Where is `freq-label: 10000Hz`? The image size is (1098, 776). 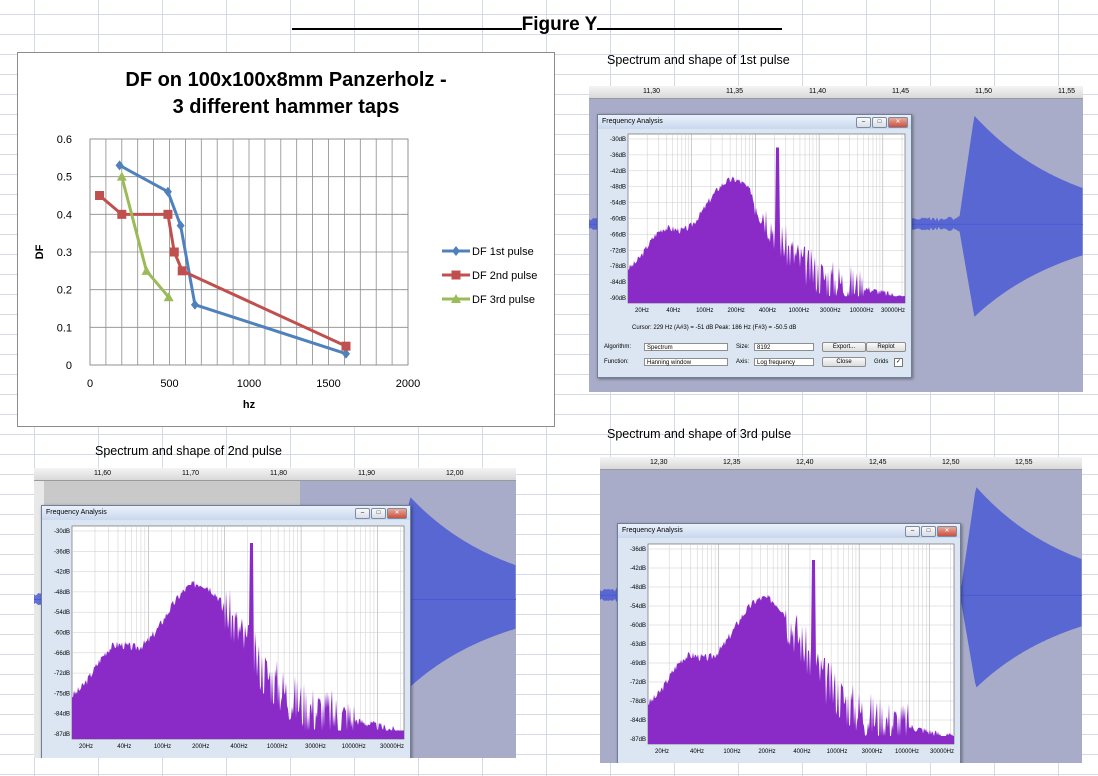
freq-label: 10000Hz is located at coordinates (354, 747).